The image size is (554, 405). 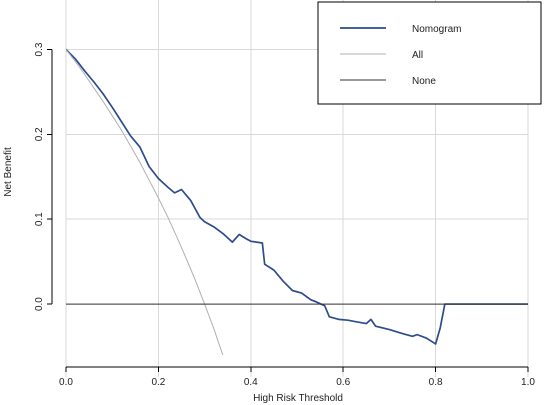 I want to click on x-tick-label-5: 1.0, so click(x=528, y=382).